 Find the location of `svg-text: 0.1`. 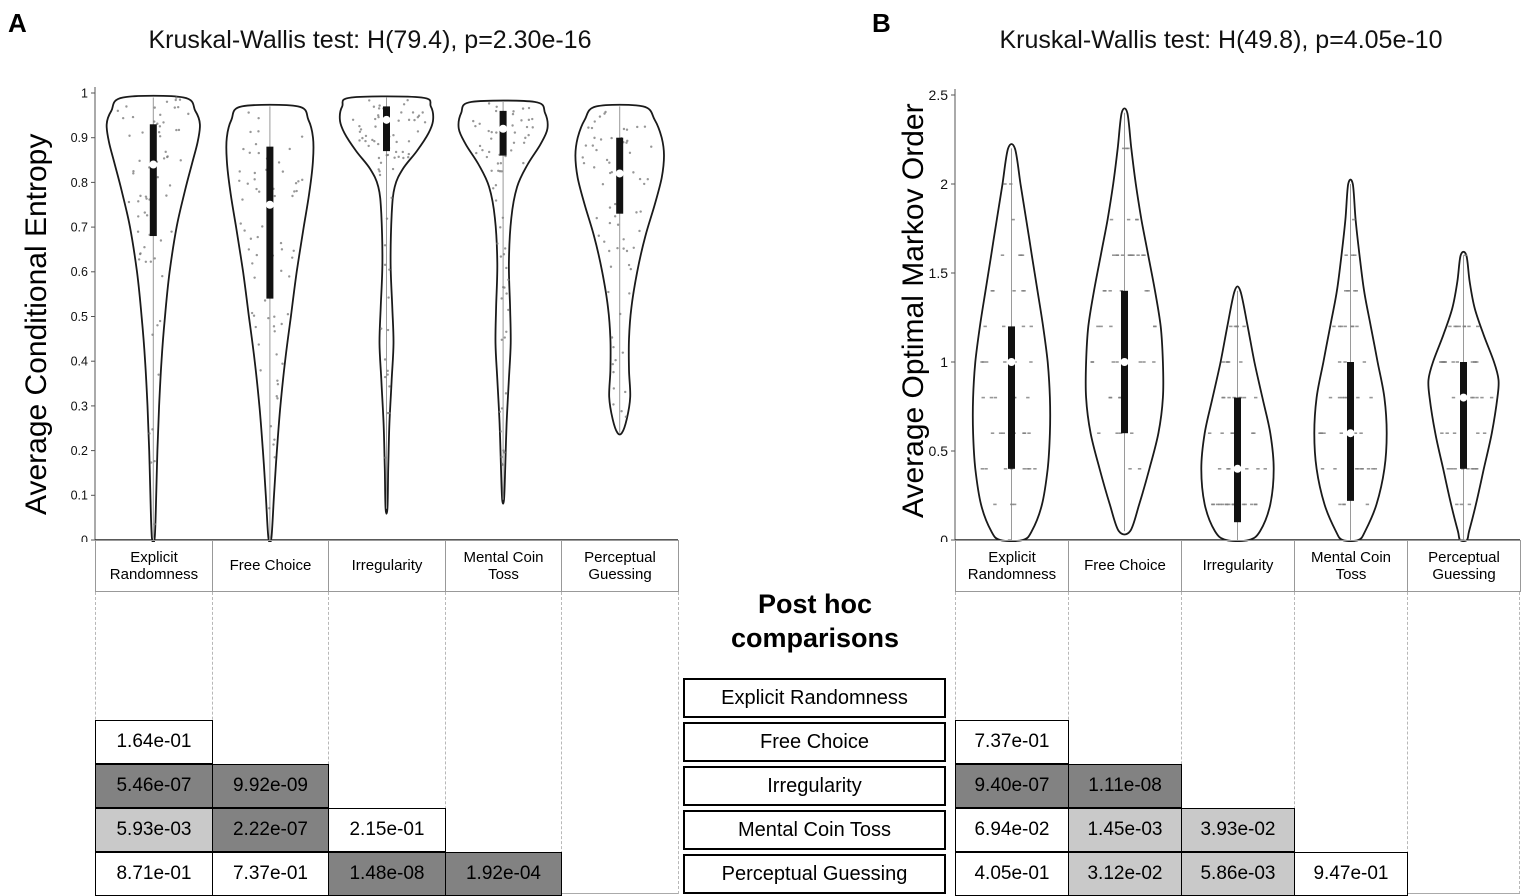

svg-text: 0.1 is located at coordinates (79, 496).